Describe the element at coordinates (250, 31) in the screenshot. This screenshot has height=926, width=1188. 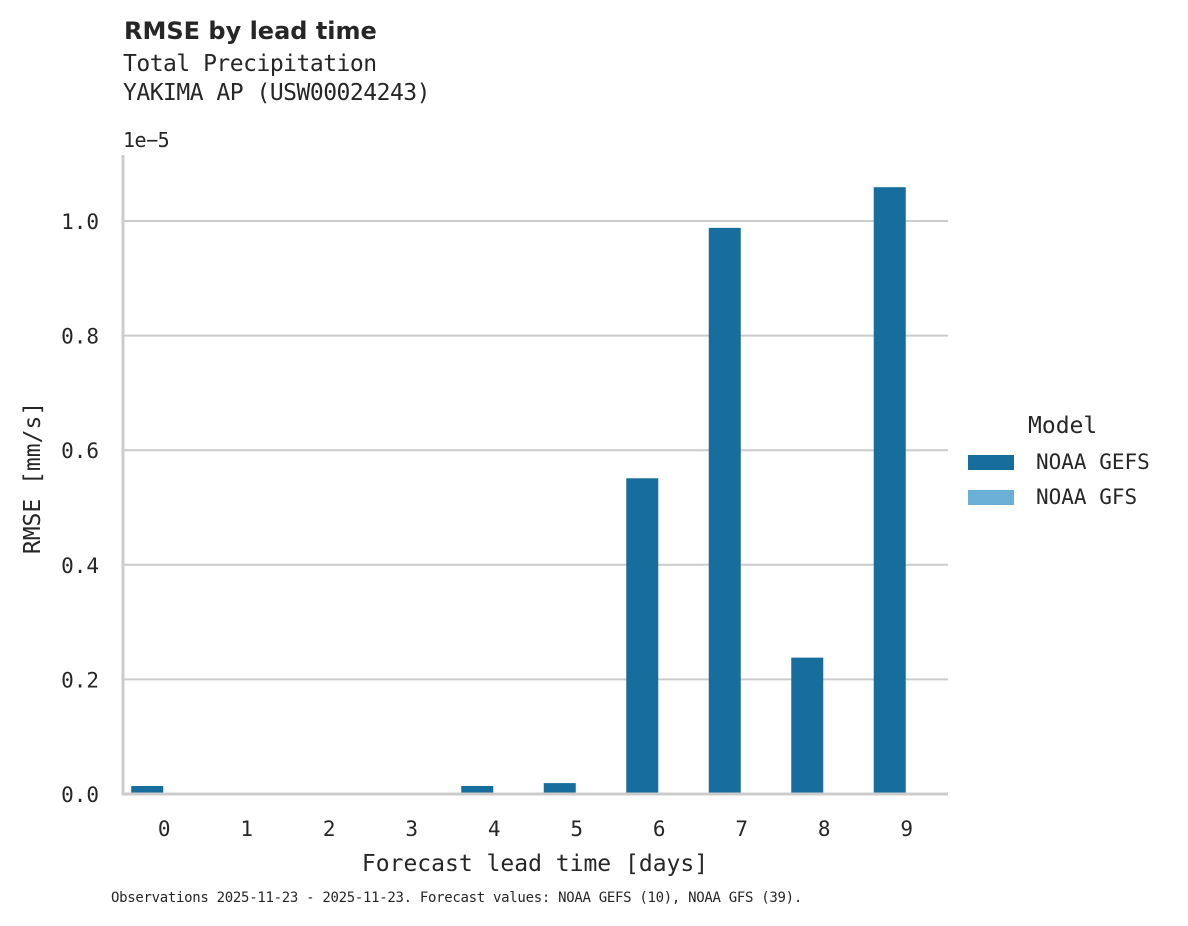
I see `chart-title: RMSE by lead time` at that location.